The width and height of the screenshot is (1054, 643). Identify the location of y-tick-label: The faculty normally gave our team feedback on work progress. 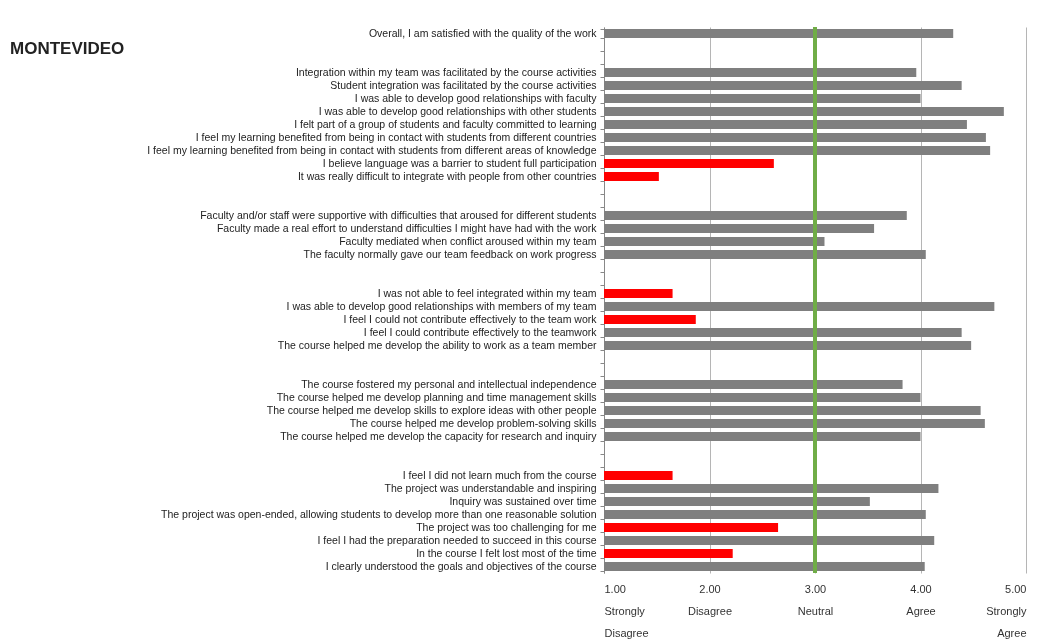
(450, 254).